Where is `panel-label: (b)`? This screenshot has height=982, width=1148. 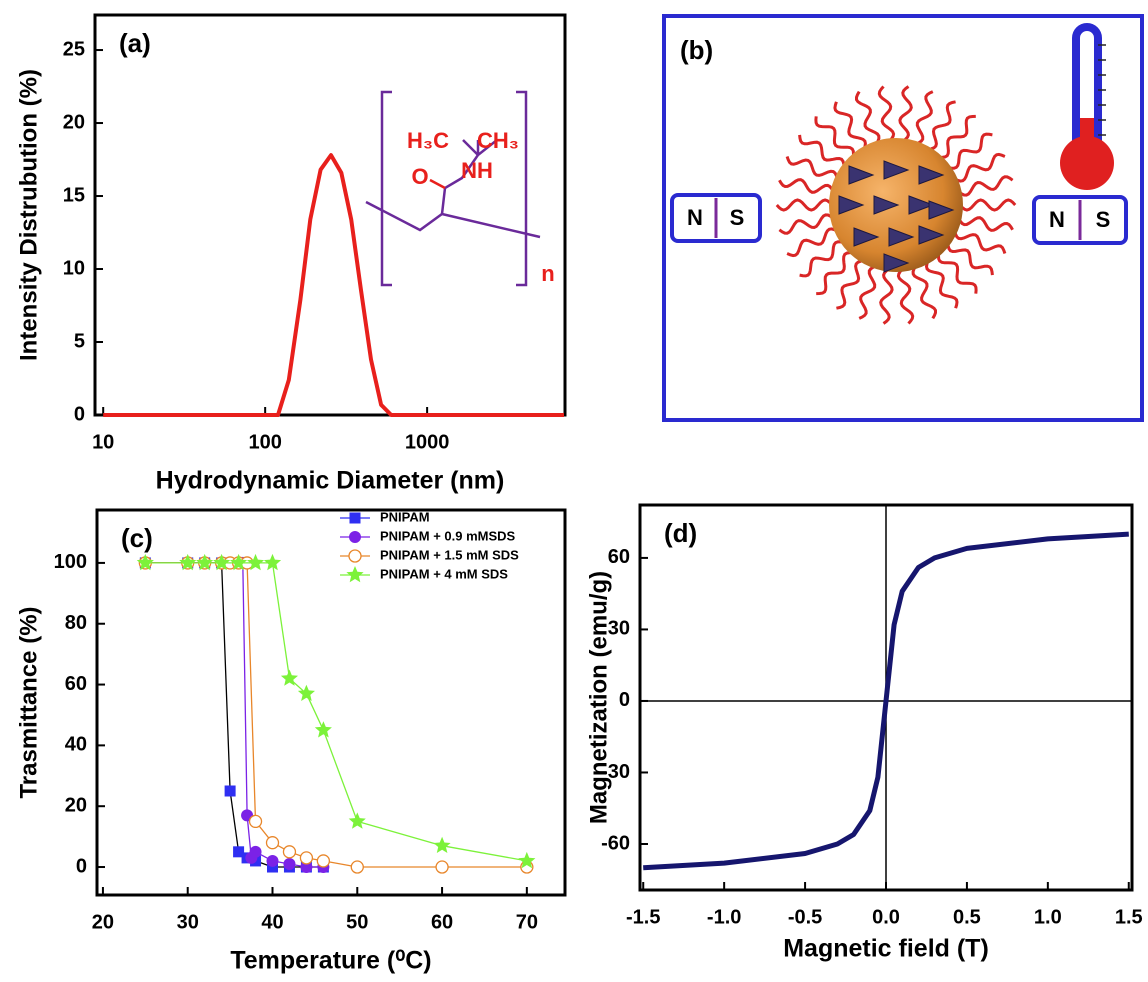 panel-label: (b) is located at coordinates (696, 50).